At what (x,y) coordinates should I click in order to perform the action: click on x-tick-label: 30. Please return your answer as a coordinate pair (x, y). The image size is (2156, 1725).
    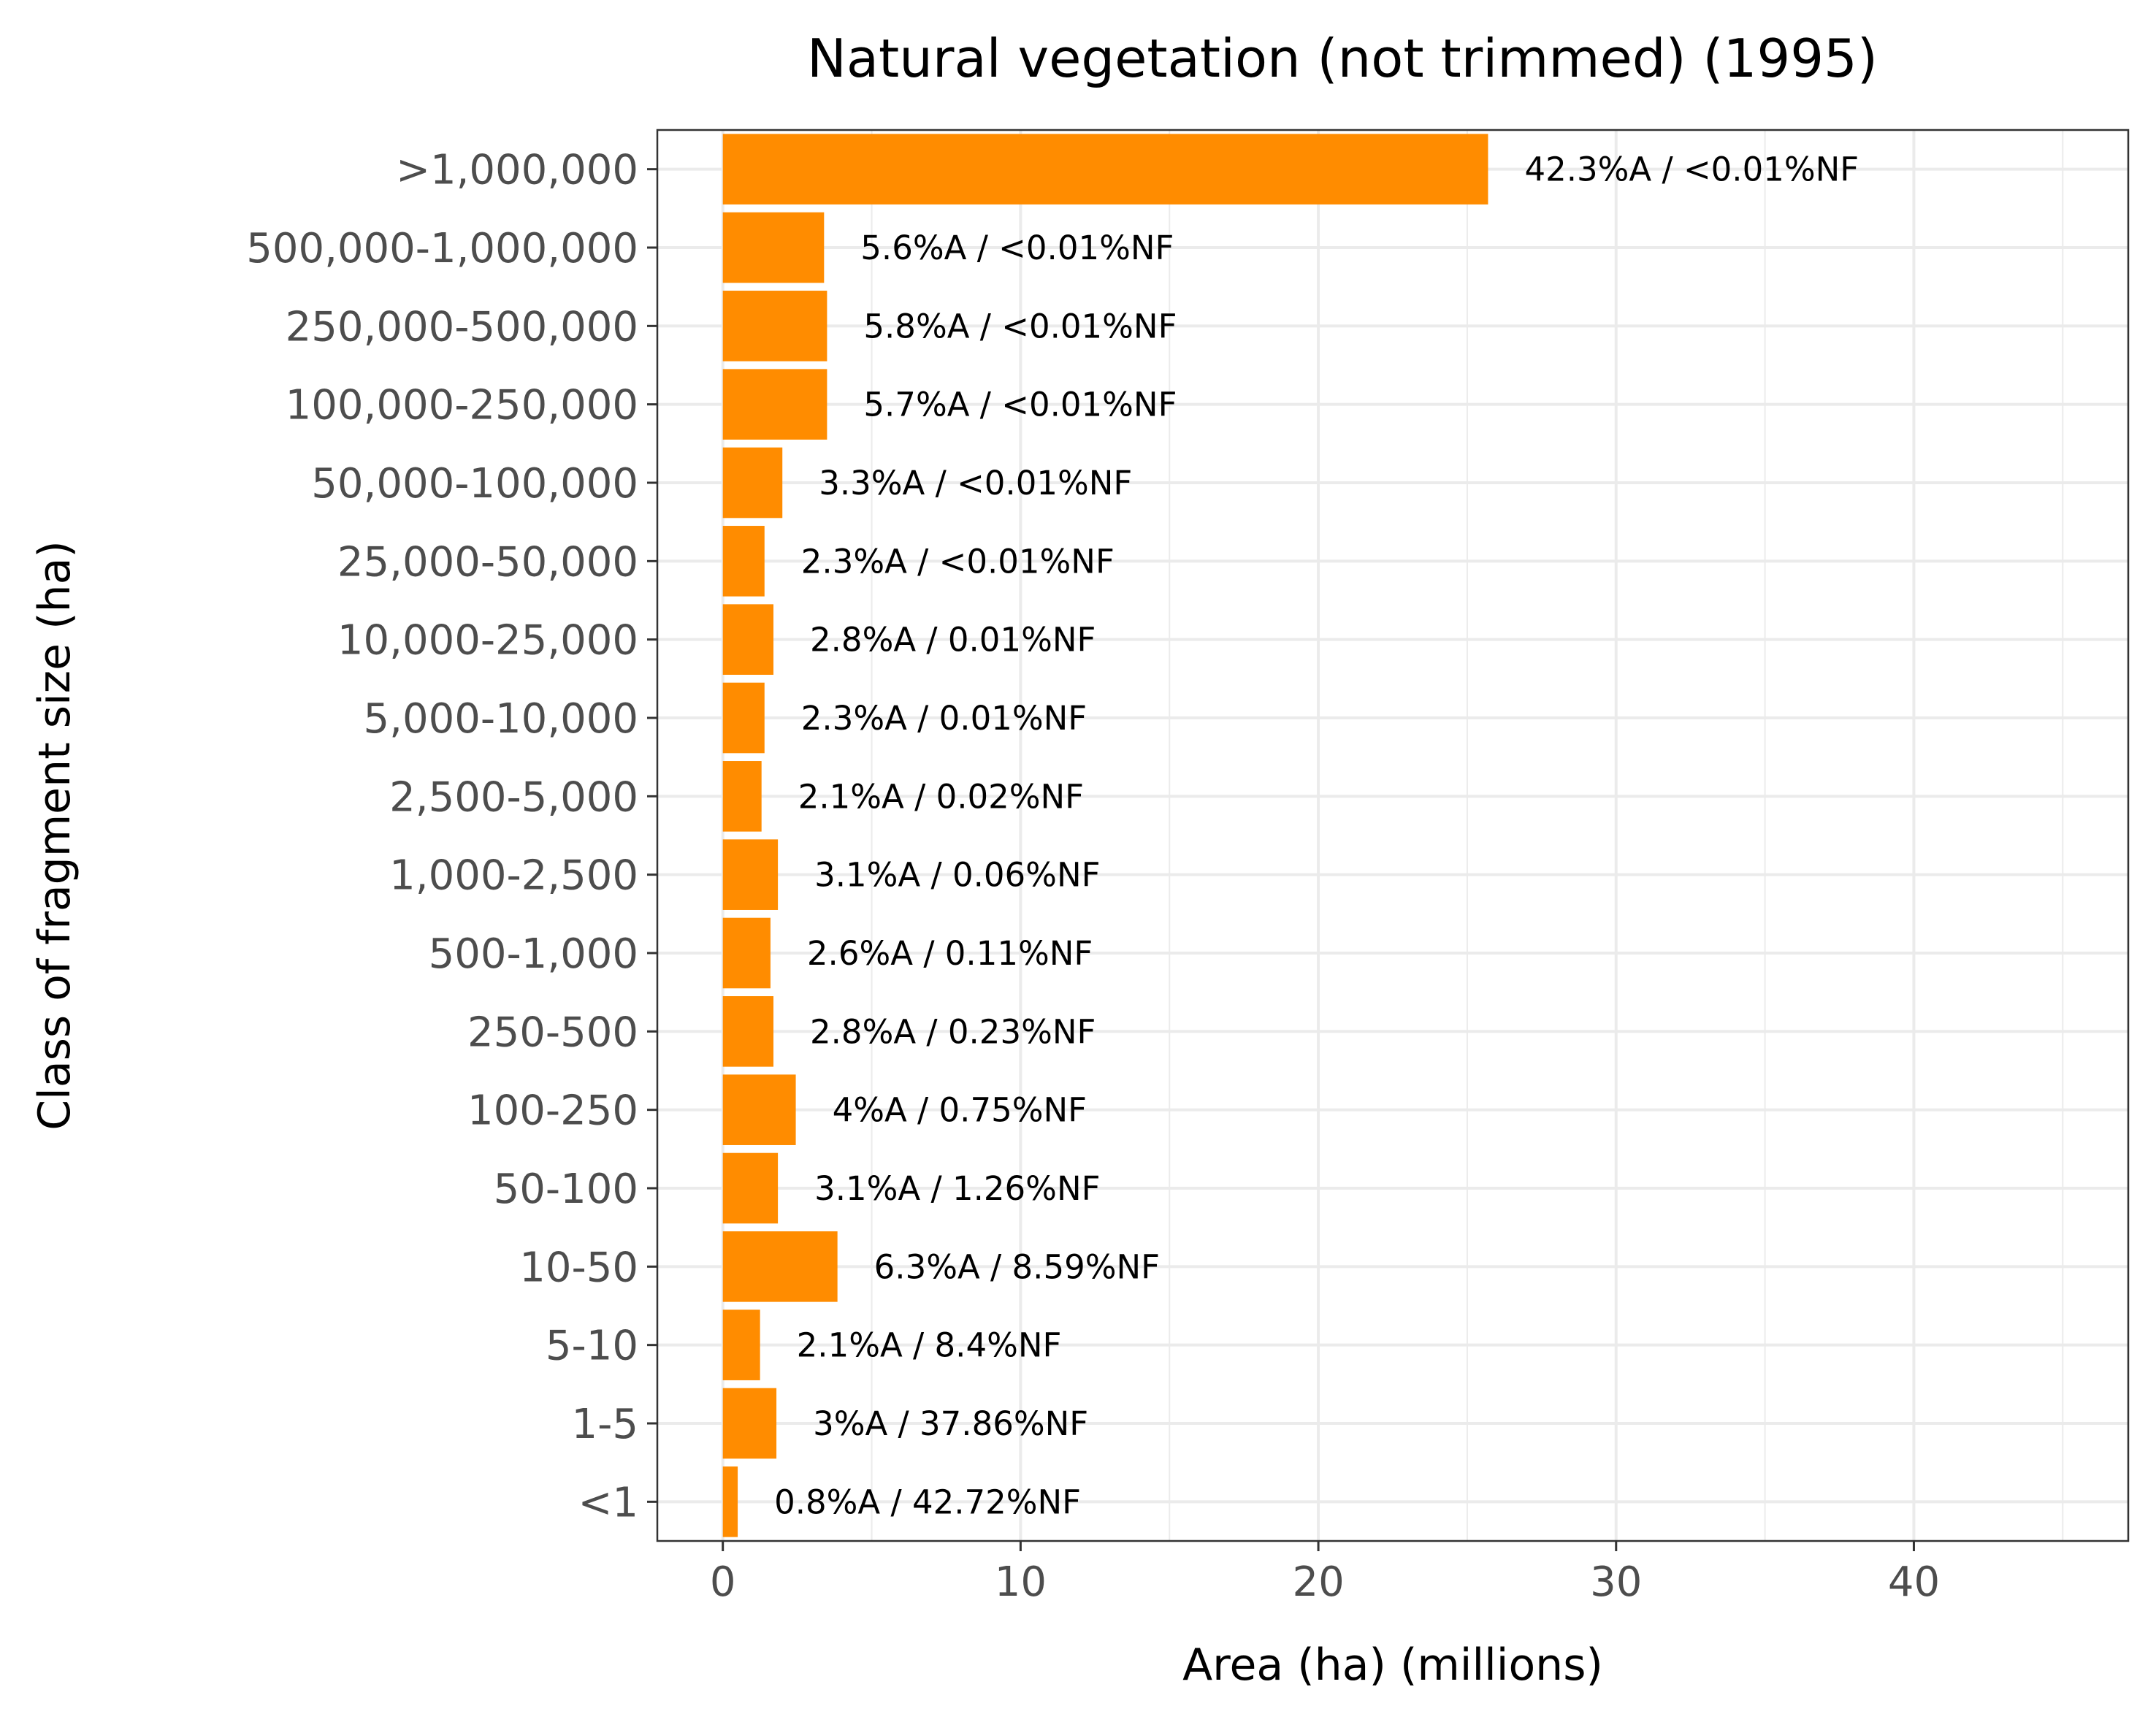
    Looking at the image, I should click on (1616, 1582).